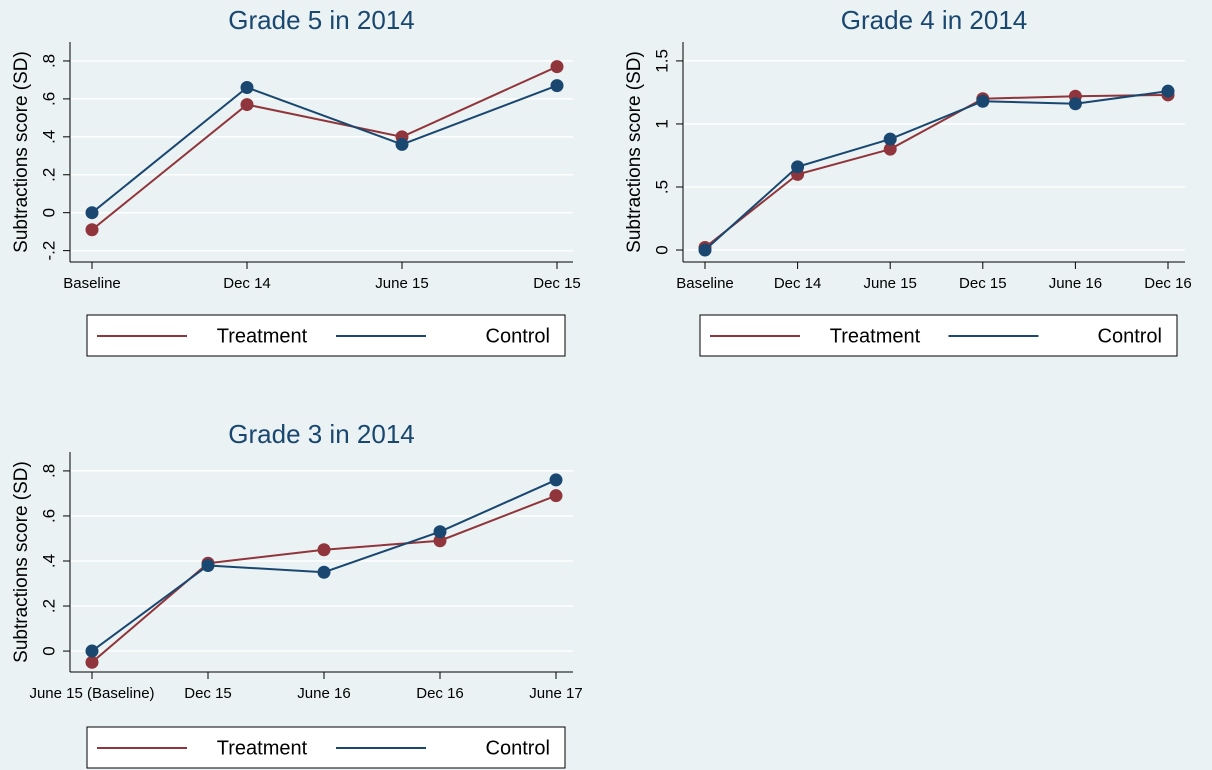  What do you see at coordinates (48, 251) in the screenshot?
I see `y-tick-label: -.2` at bounding box center [48, 251].